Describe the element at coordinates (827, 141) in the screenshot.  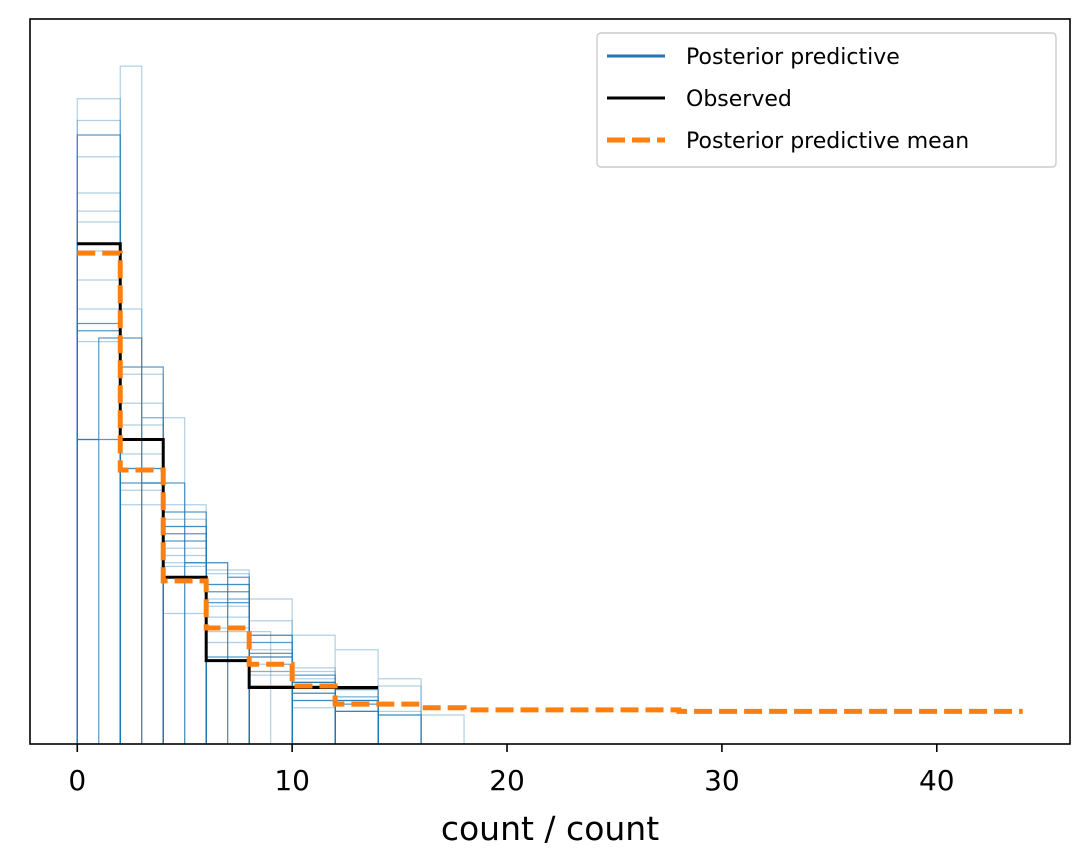
I see `legend-label-posterior-predictive-mean: Posterior predictive mean` at that location.